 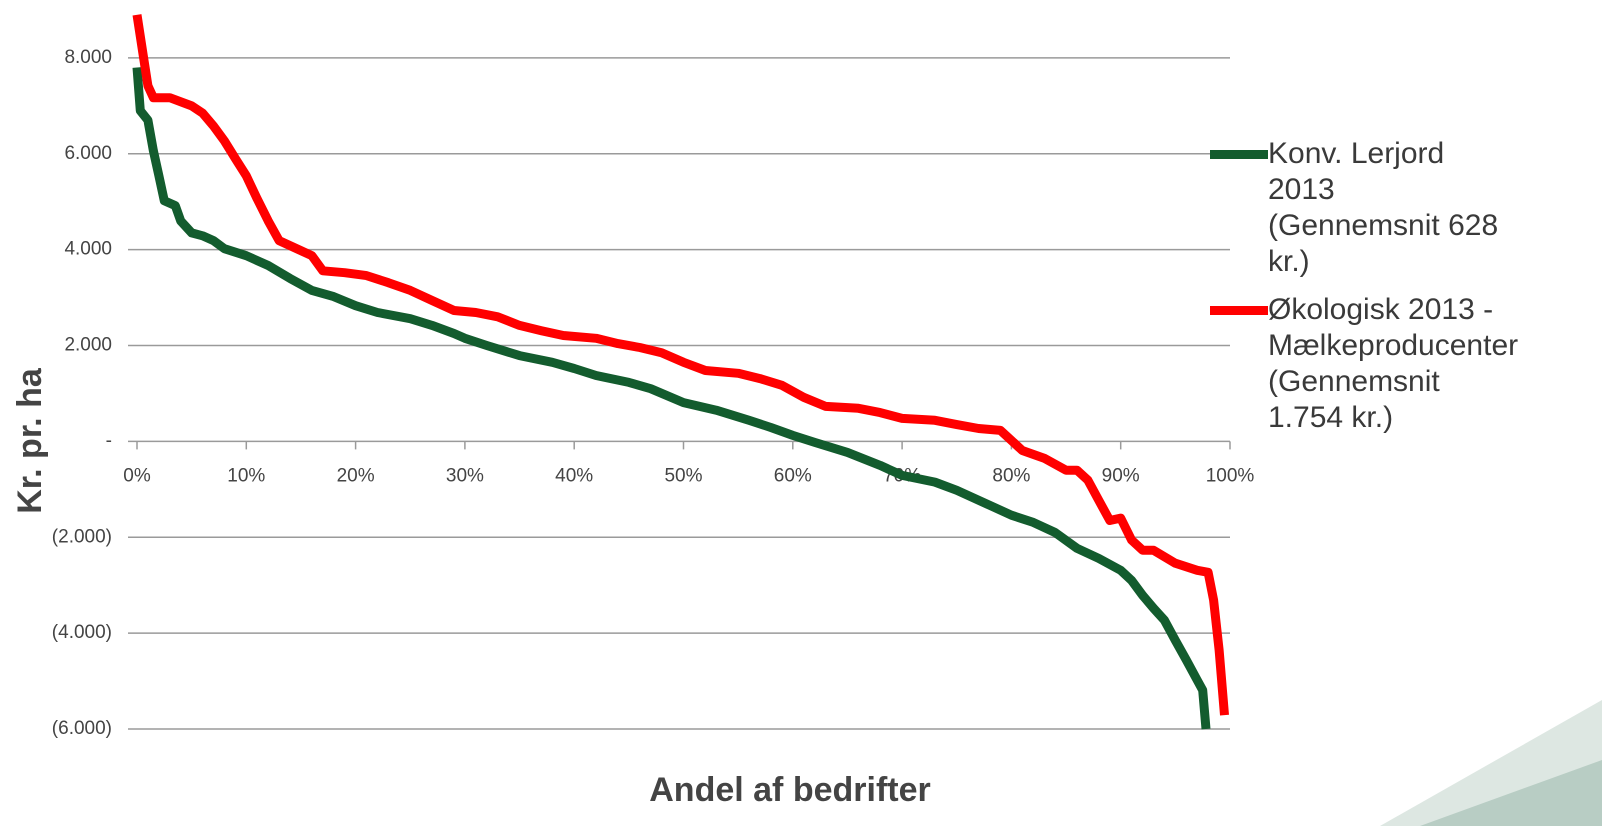 I want to click on y-tick-label: 2.000, so click(x=88, y=345).